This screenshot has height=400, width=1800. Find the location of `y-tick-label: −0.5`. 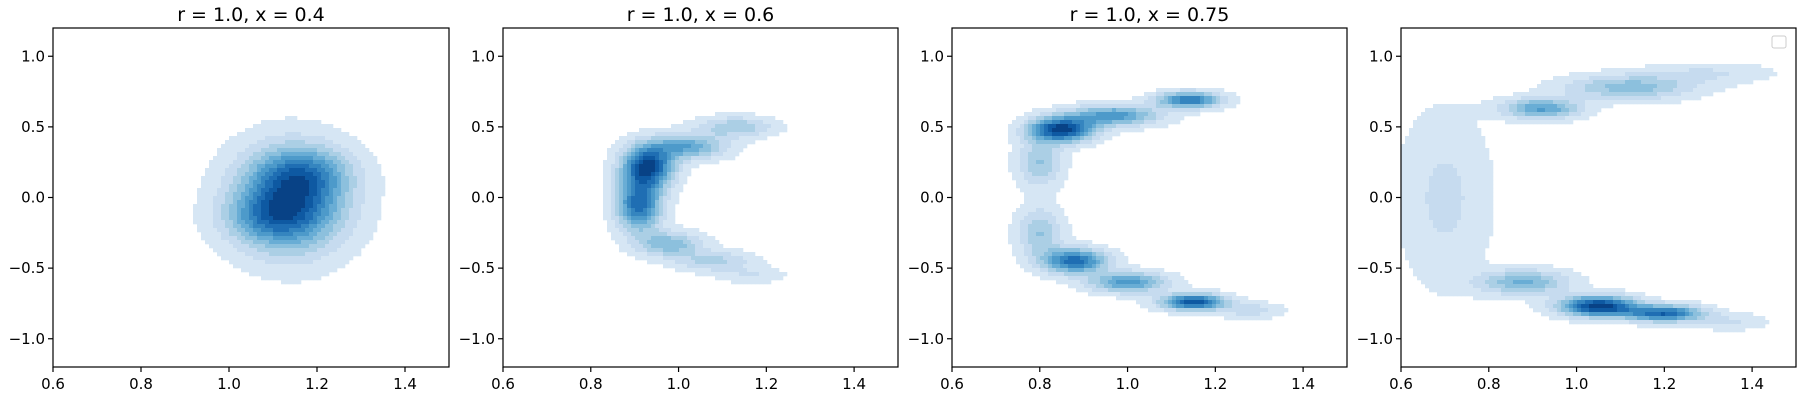

y-tick-label: −0.5 is located at coordinates (477, 268).